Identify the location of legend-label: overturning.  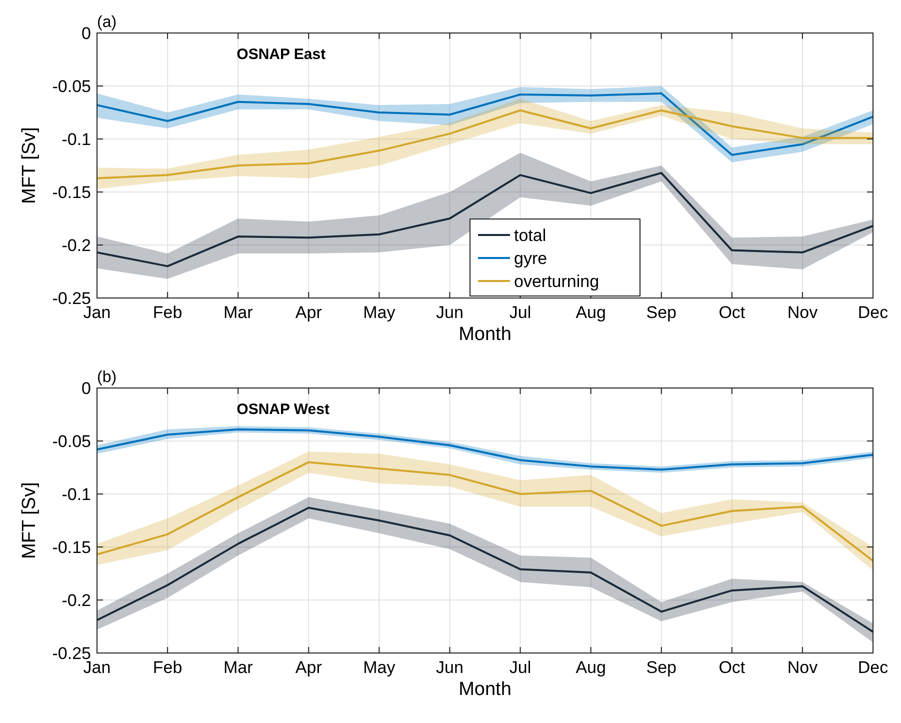
(557, 281).